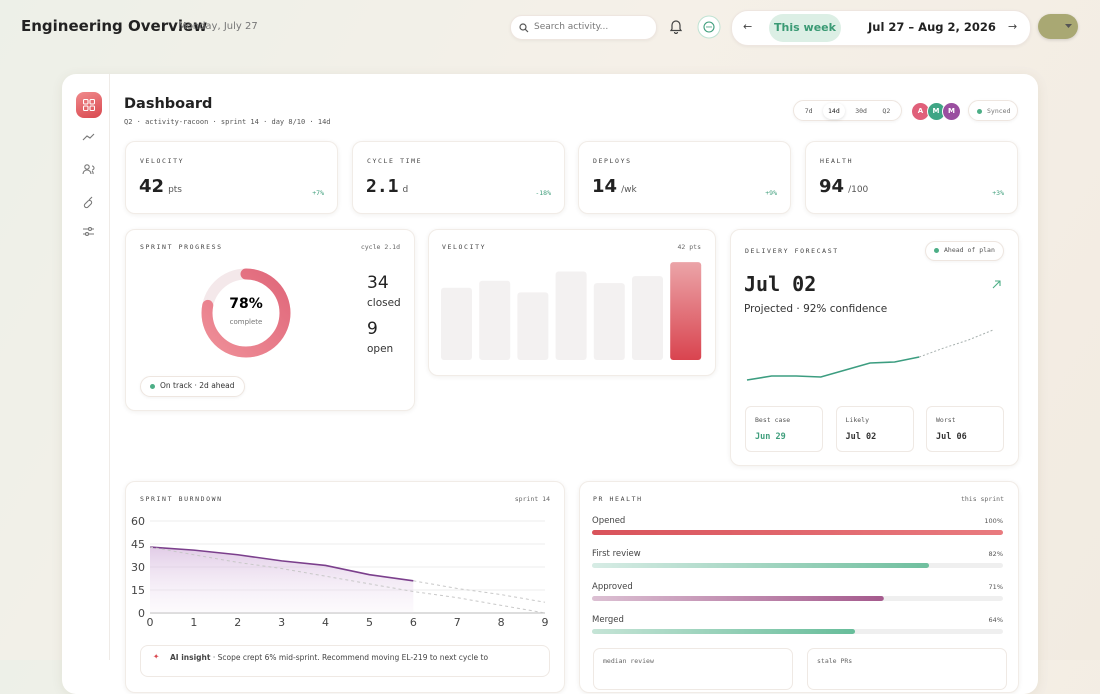 The width and height of the screenshot is (1100, 694). Describe the element at coordinates (689, 247) in the screenshot. I see `card-meta: 42 pts` at that location.